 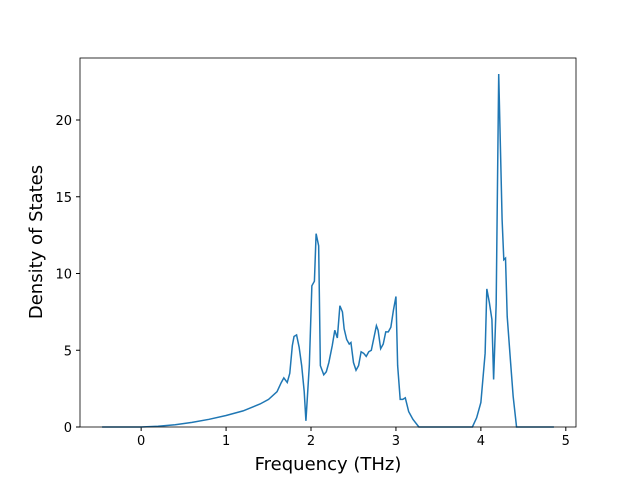 I want to click on x-tick-label: 4, so click(x=481, y=441).